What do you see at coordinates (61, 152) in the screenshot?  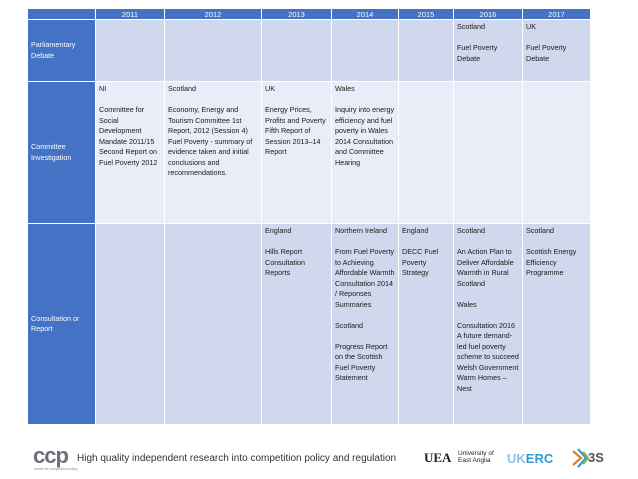 I see `row-category-label: Committee Investigation` at bounding box center [61, 152].